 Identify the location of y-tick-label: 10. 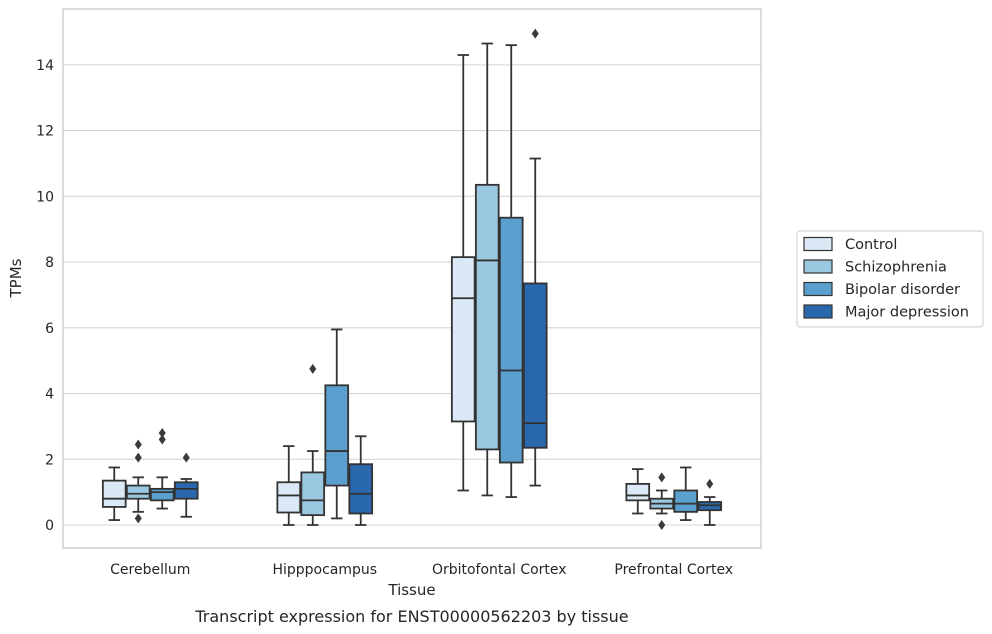
(45, 197).